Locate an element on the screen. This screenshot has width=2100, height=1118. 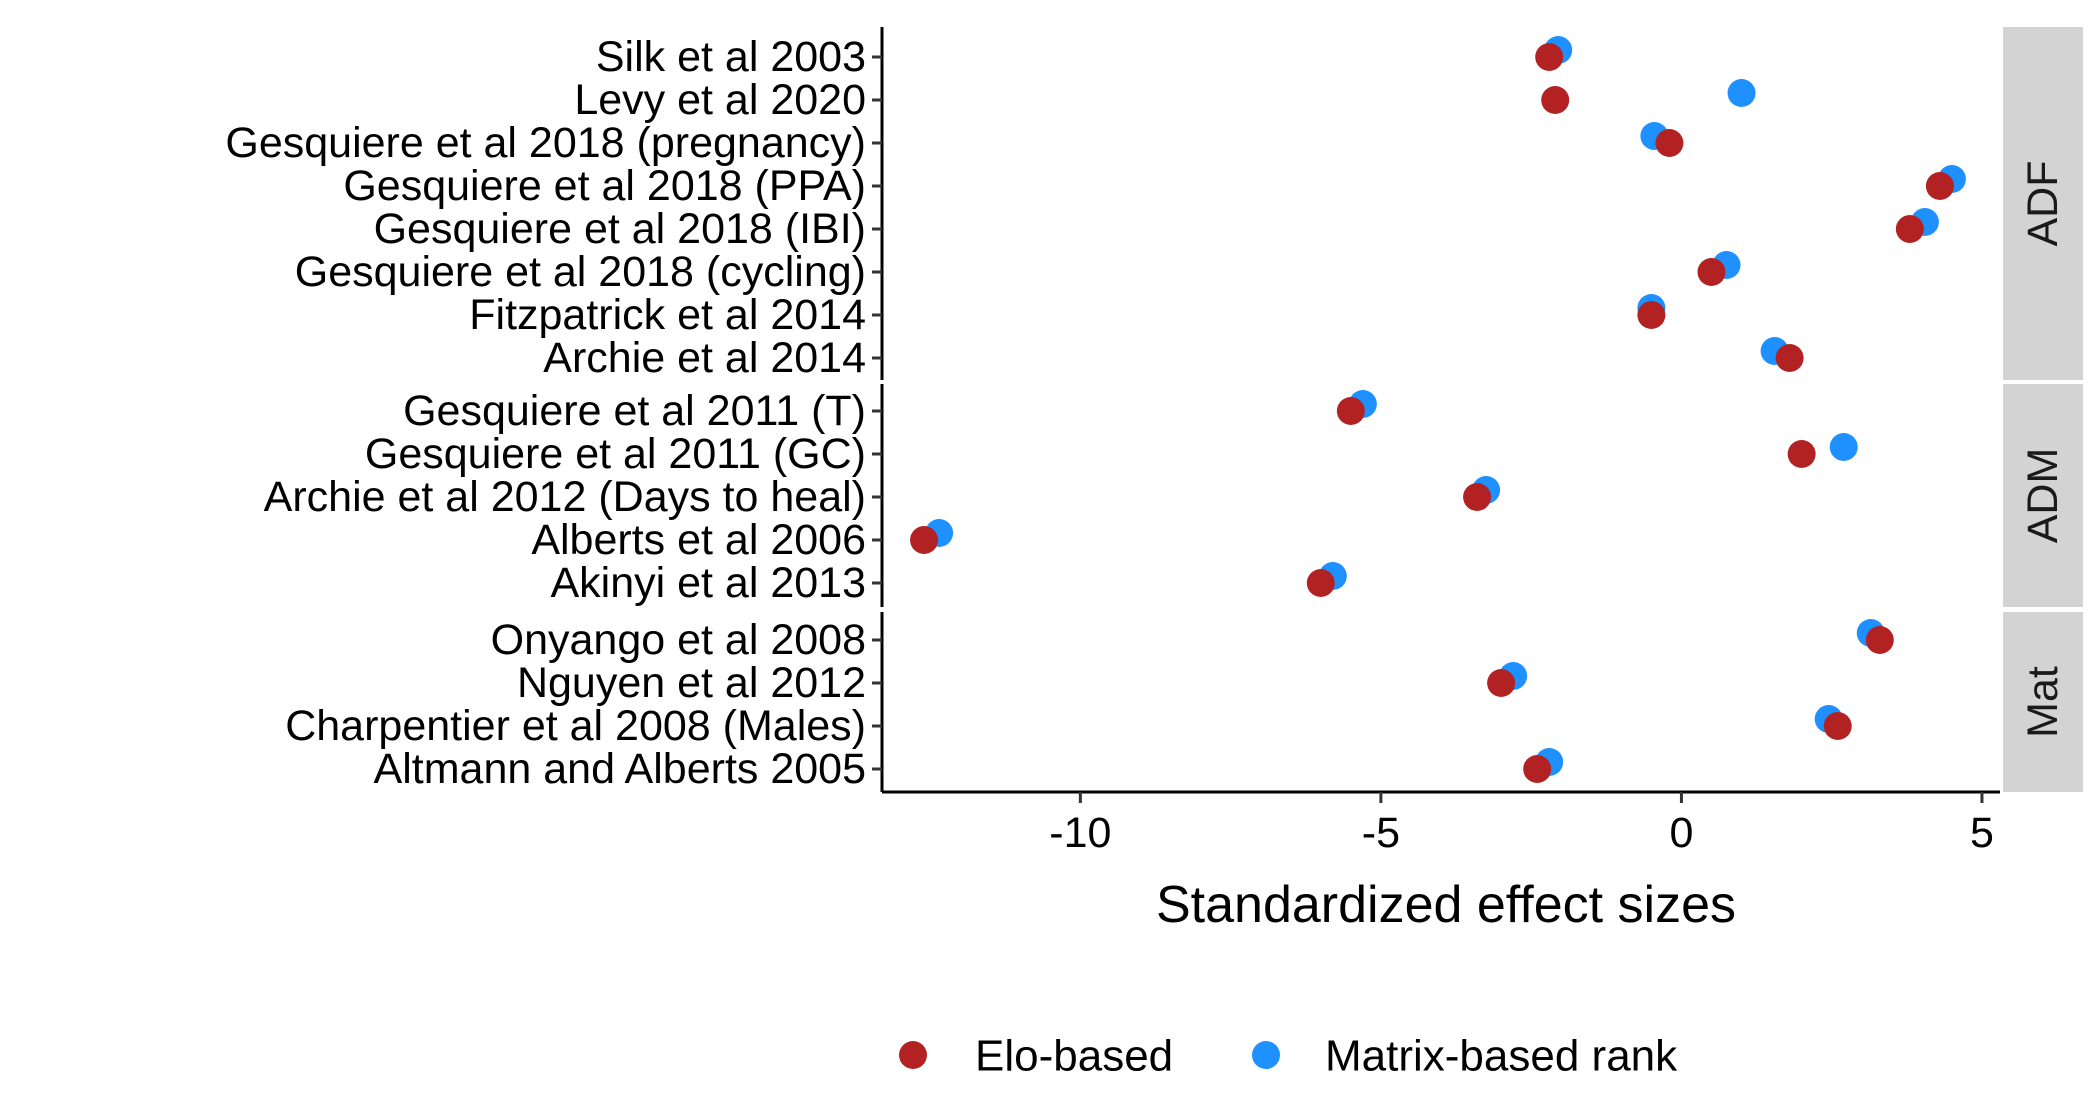
y-tick-label: Akinyi et al 2013 is located at coordinates (708, 583).